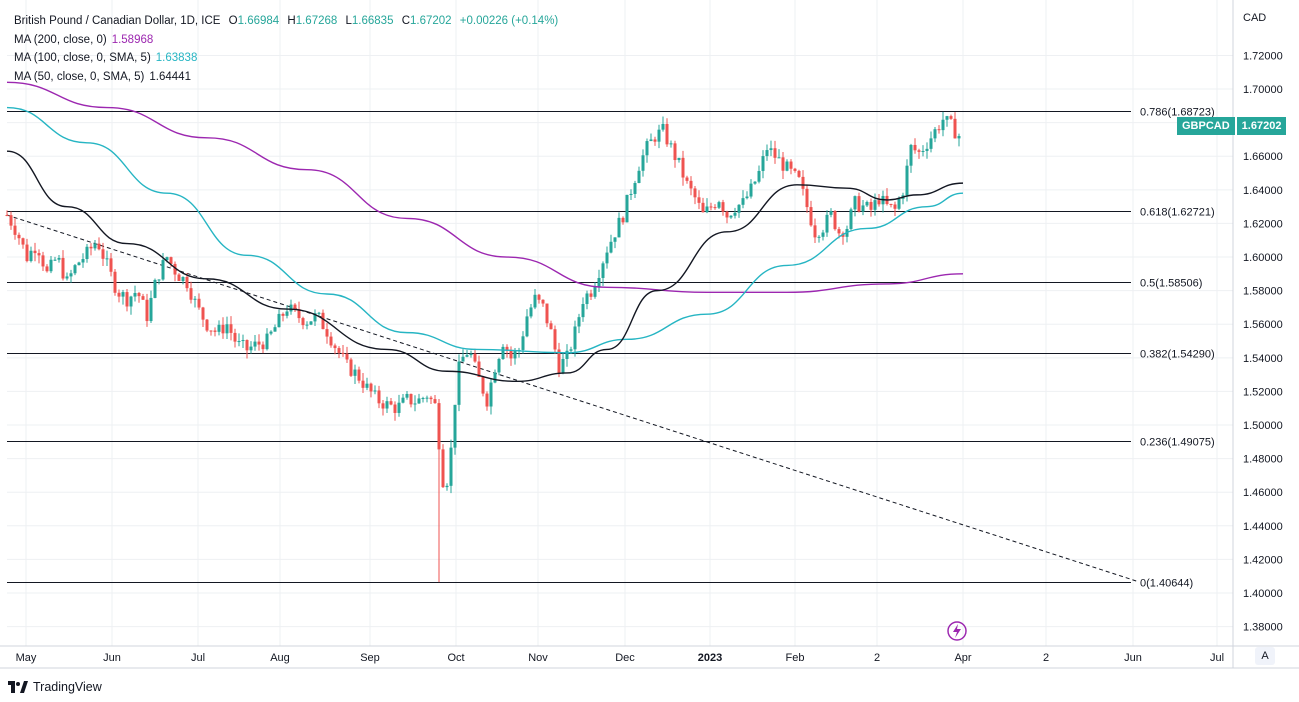 Image resolution: width=1299 pixels, height=702 pixels. I want to click on legend-ma100-row: MA (100, close, 0, SMA, 5) 1.63838, so click(286, 58).